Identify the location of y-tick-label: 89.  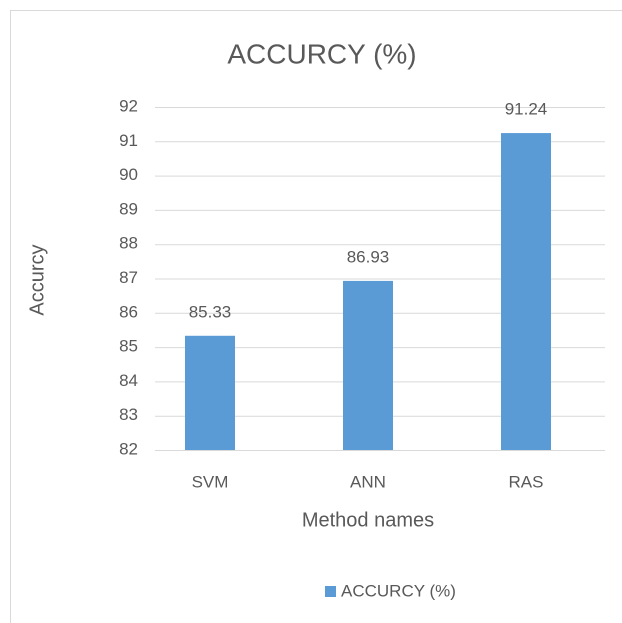
(128, 208).